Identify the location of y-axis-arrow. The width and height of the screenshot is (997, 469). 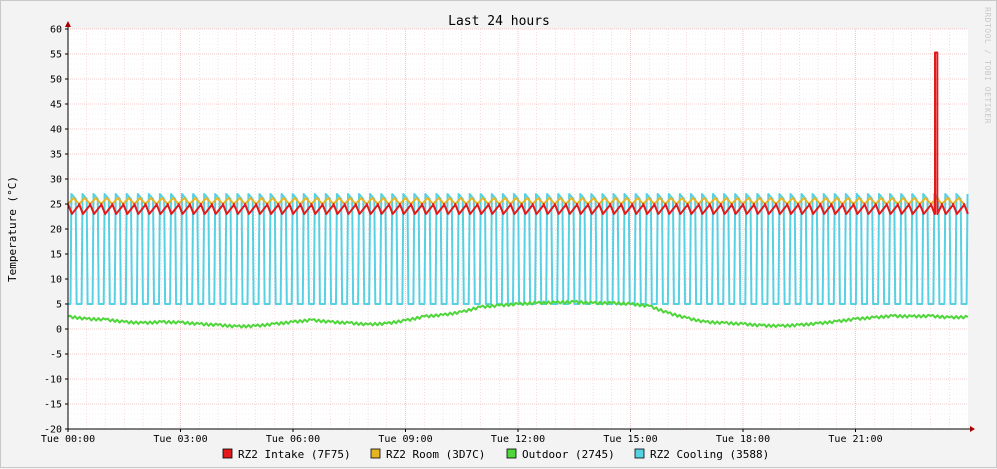
(68, 24).